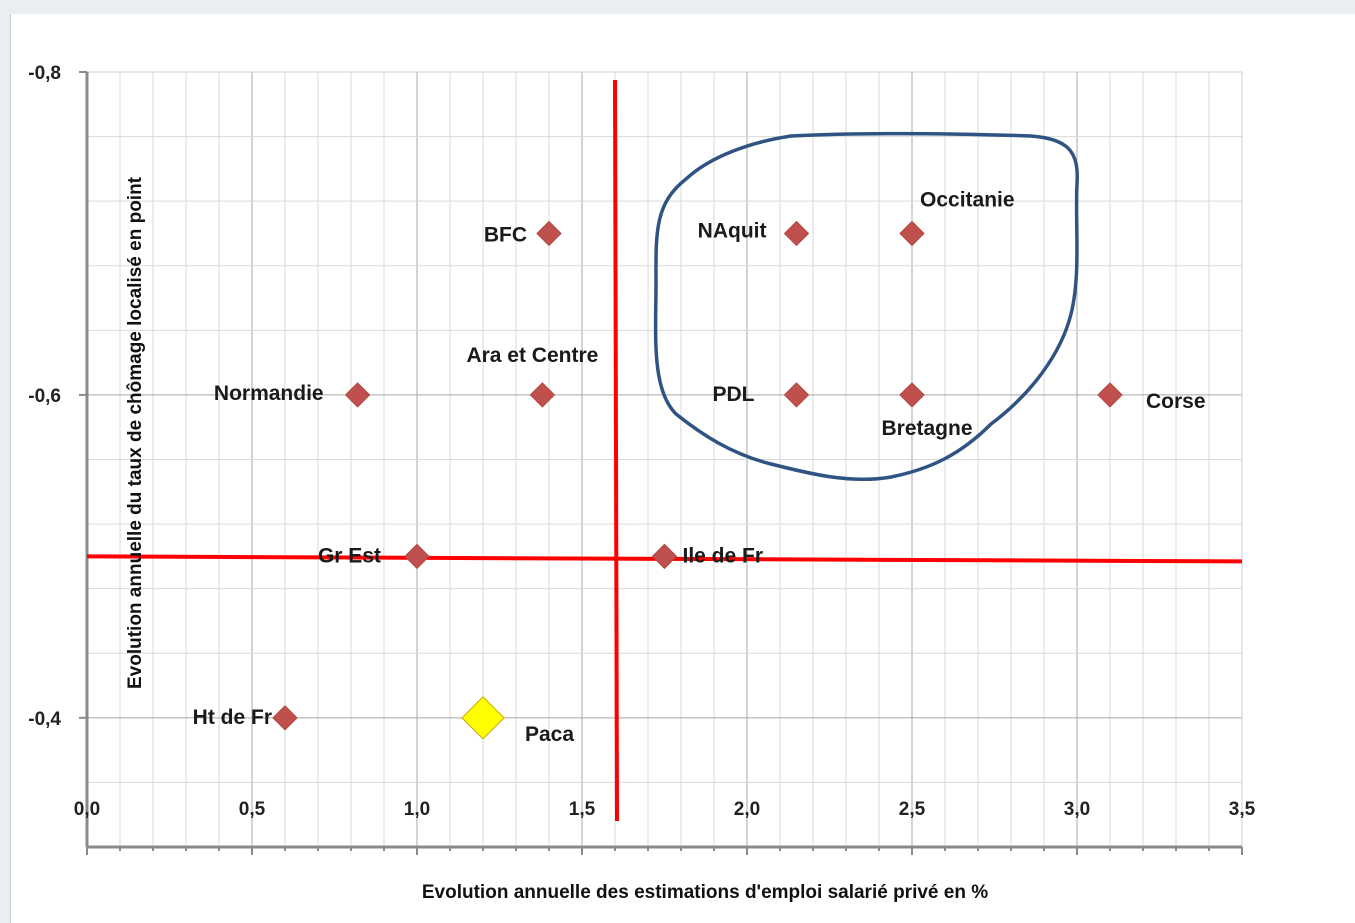 Image resolution: width=1355 pixels, height=923 pixels. I want to click on point-bretagne, so click(912, 395).